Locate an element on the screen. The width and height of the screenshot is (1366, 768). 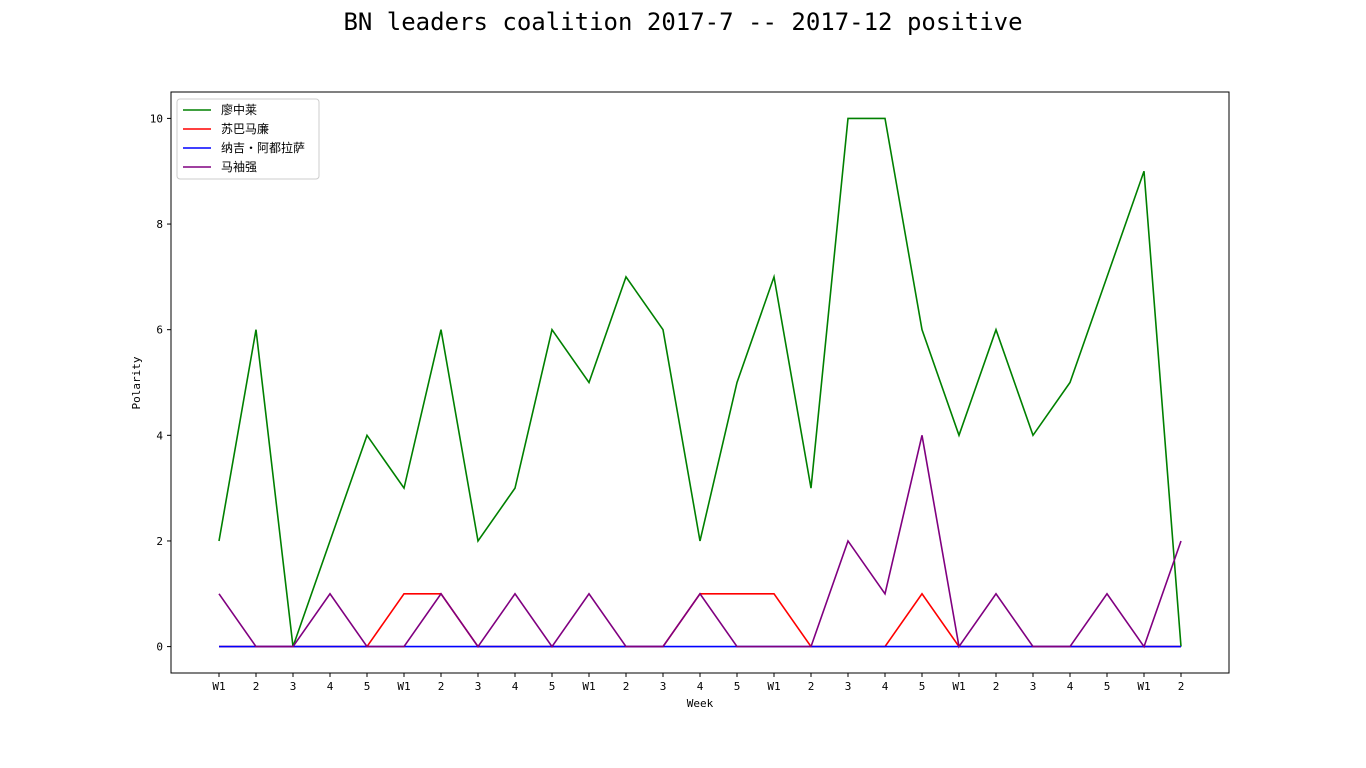
legend-label: 纳吉・阿都拉萨 is located at coordinates (263, 147).